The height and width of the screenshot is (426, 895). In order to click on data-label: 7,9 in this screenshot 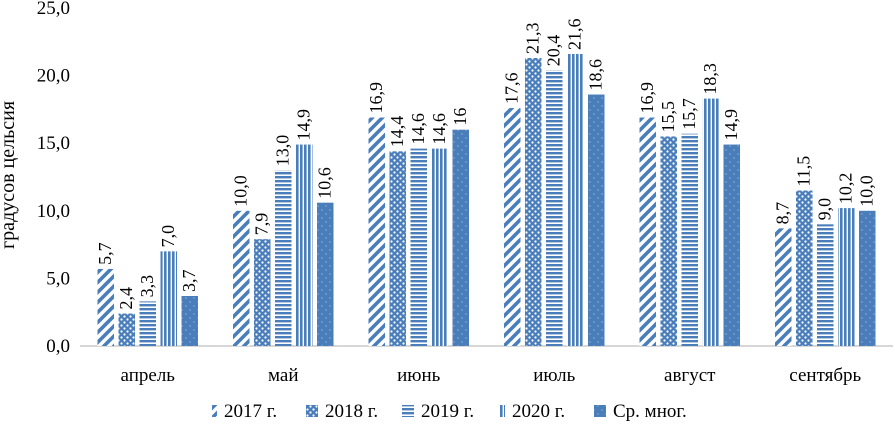, I will do `click(261, 224)`.